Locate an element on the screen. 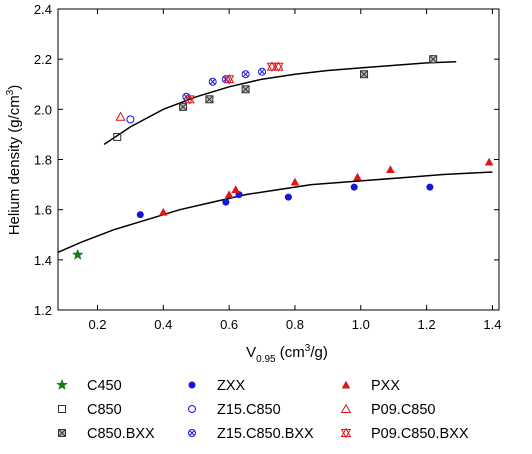 The height and width of the screenshot is (454, 532). legend-label: ZXX is located at coordinates (231, 386).